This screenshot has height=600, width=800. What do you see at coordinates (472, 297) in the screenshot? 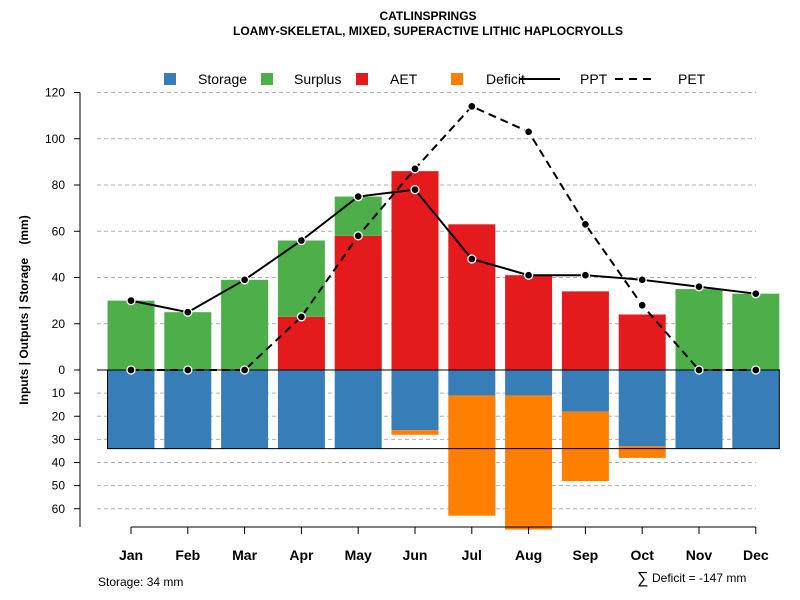
I see `bar-aet-jul` at bounding box center [472, 297].